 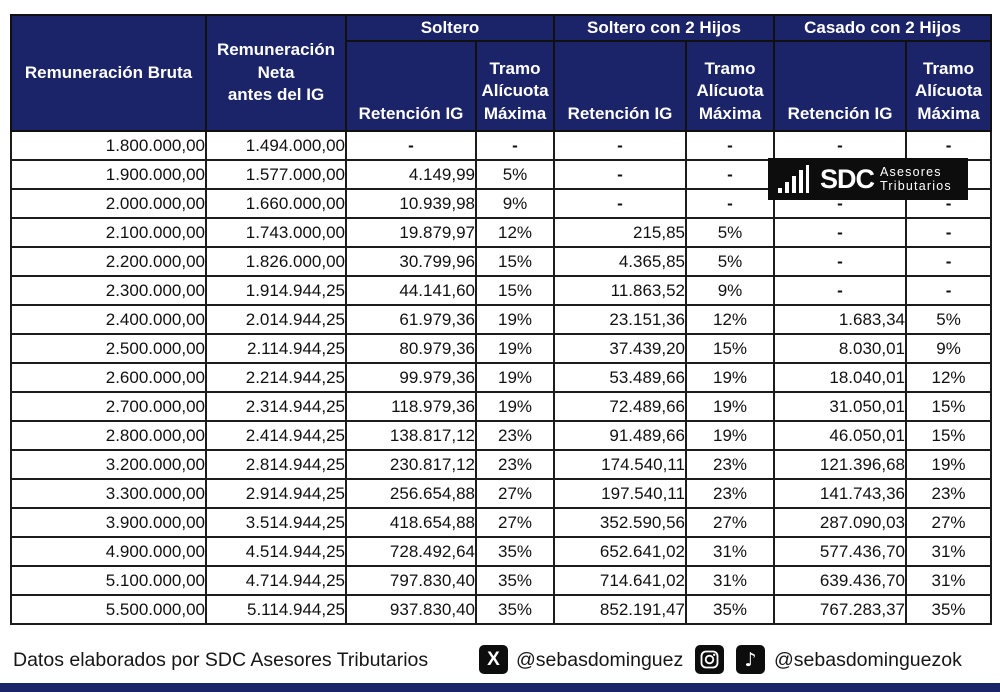 What do you see at coordinates (411, 493) in the screenshot?
I see `cell-amount: 256.654,88` at bounding box center [411, 493].